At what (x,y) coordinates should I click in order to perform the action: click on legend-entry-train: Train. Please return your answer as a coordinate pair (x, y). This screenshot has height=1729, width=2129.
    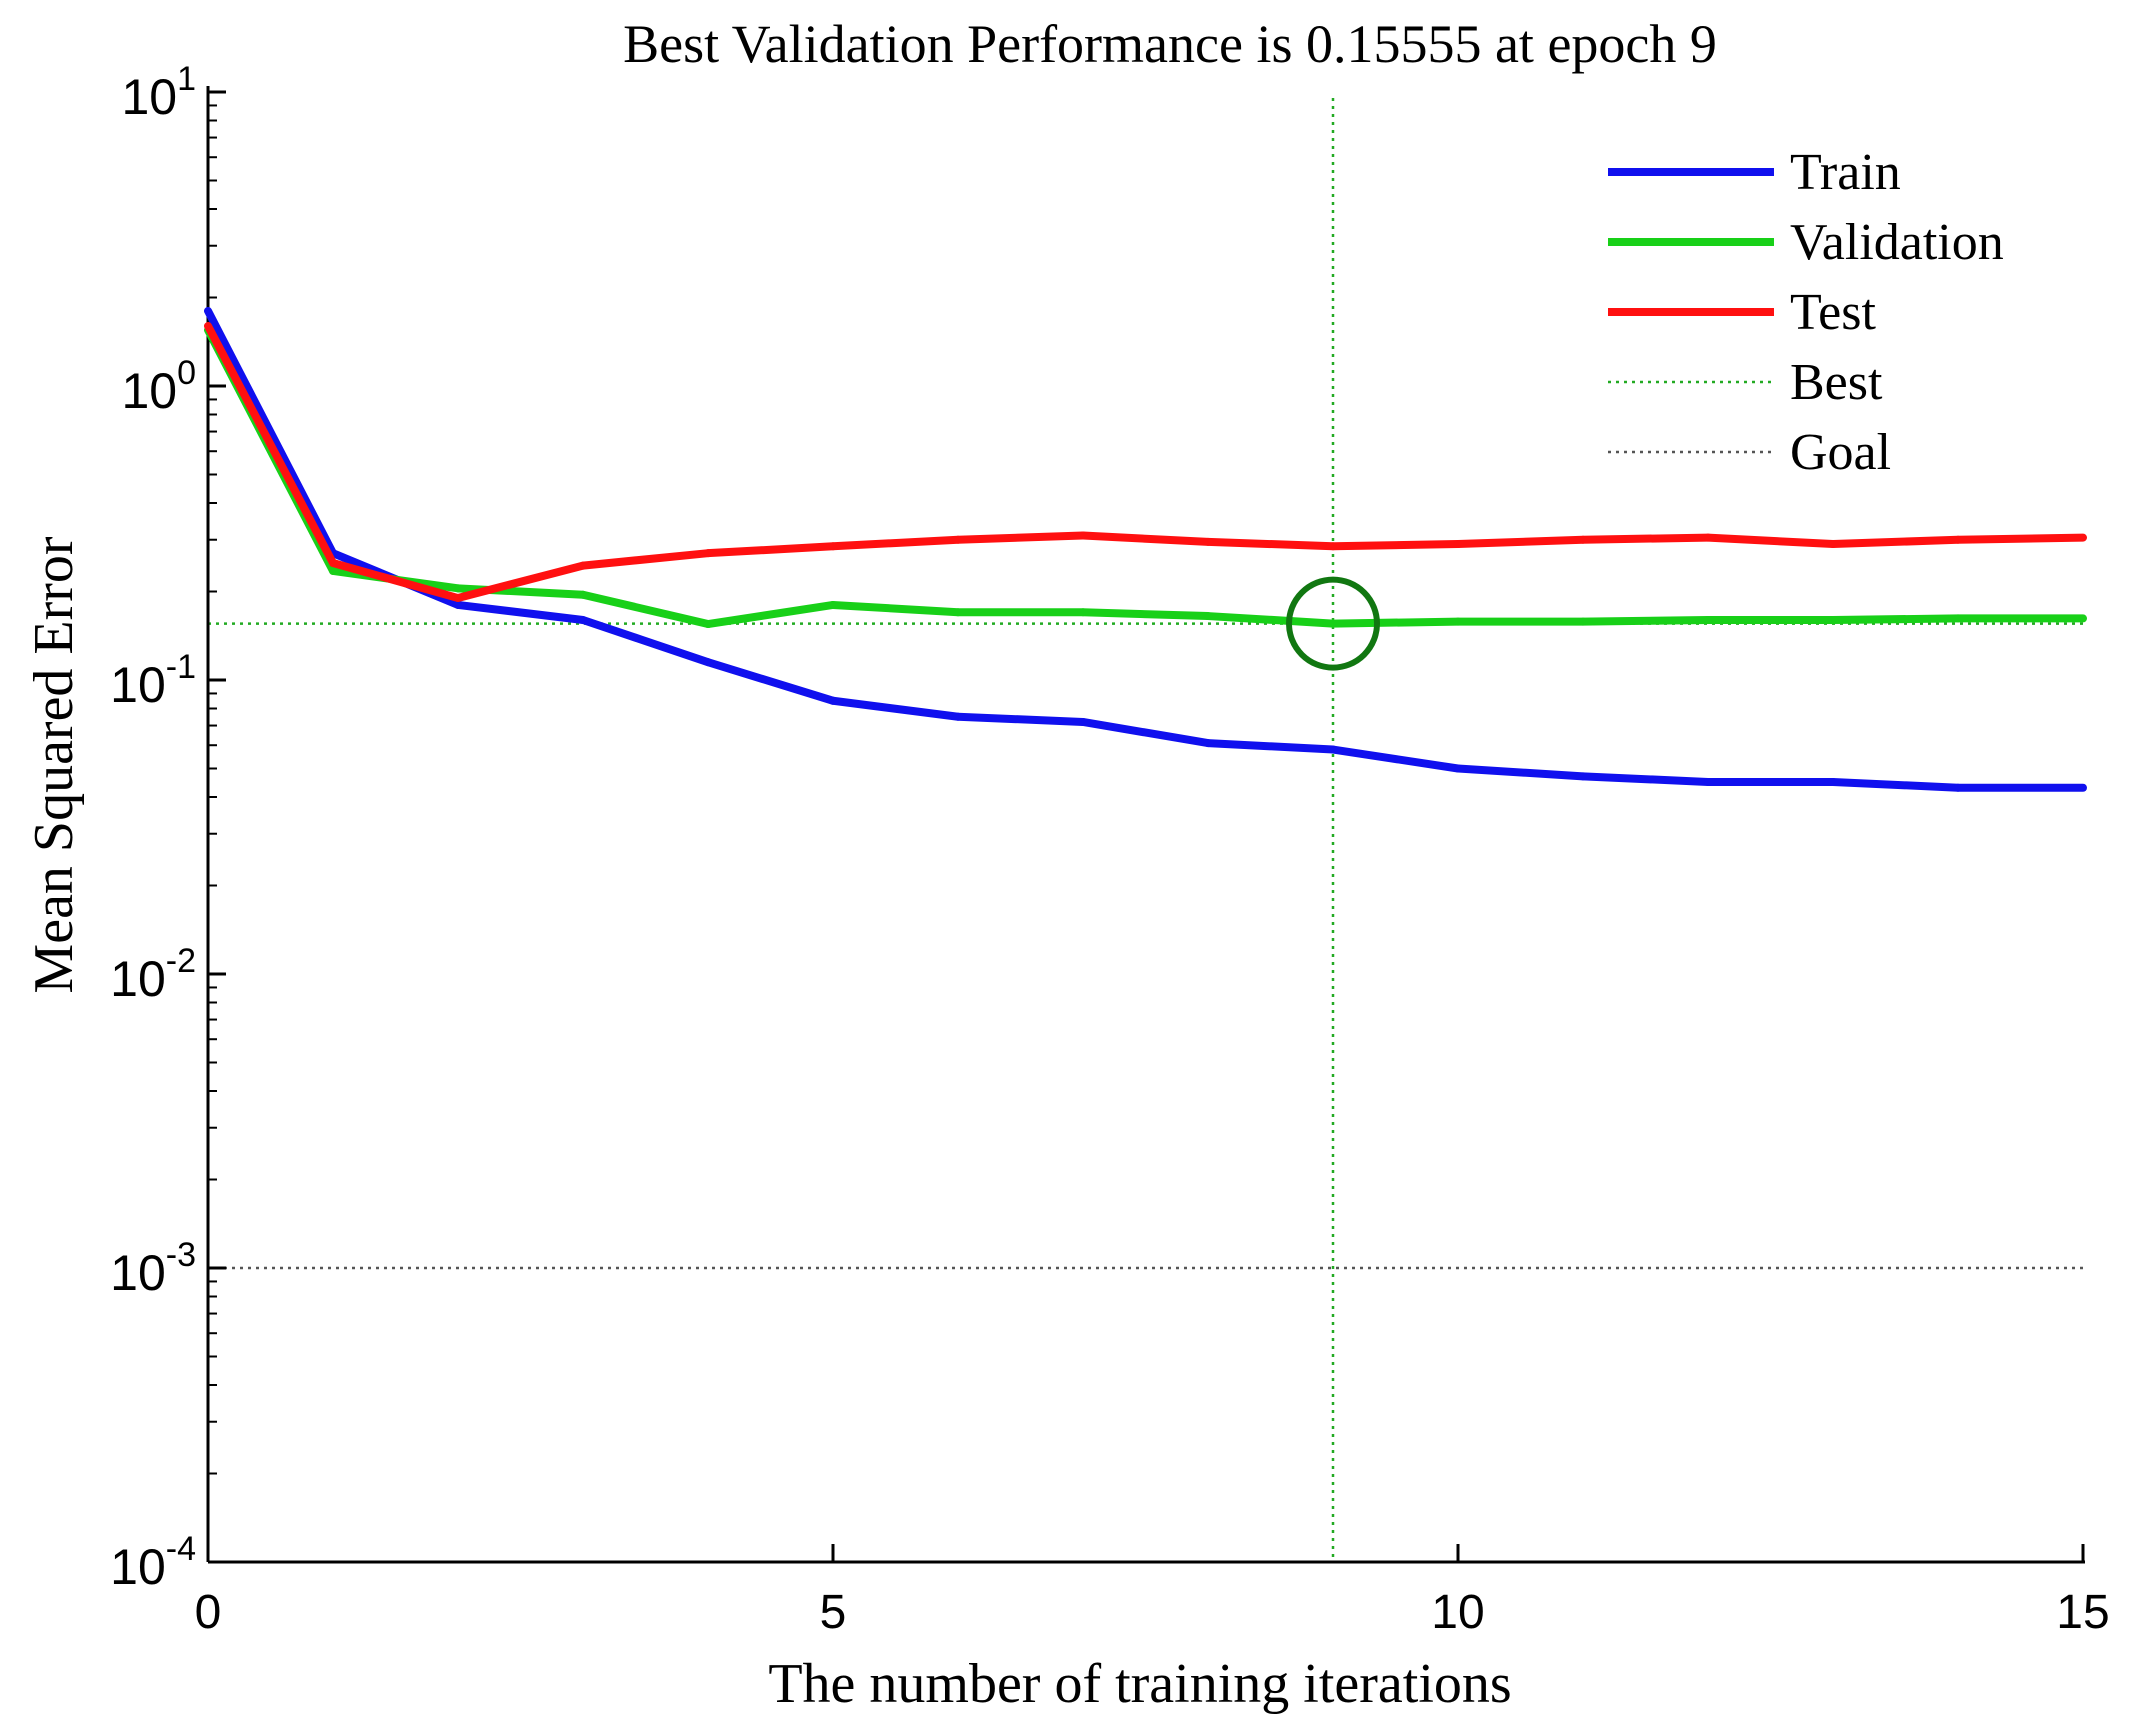
    Looking at the image, I should click on (1754, 172).